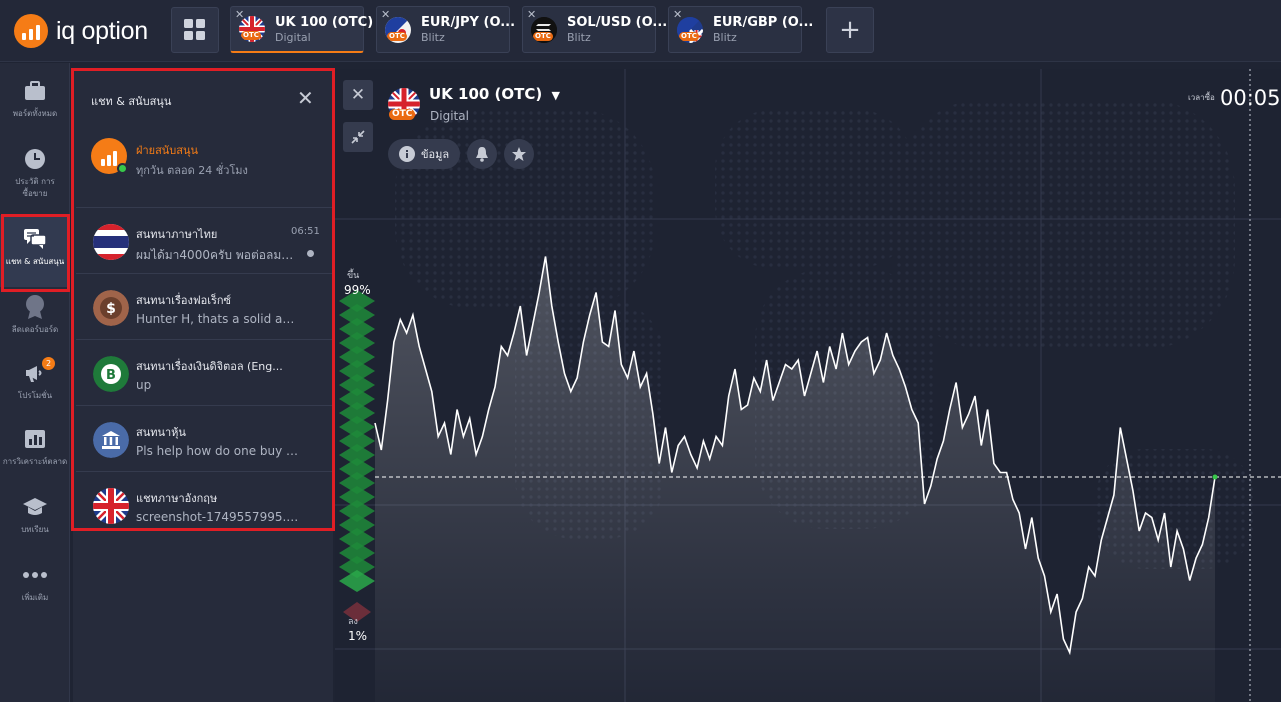 The width and height of the screenshot is (1281, 702). I want to click on star-icon, so click(519, 154).